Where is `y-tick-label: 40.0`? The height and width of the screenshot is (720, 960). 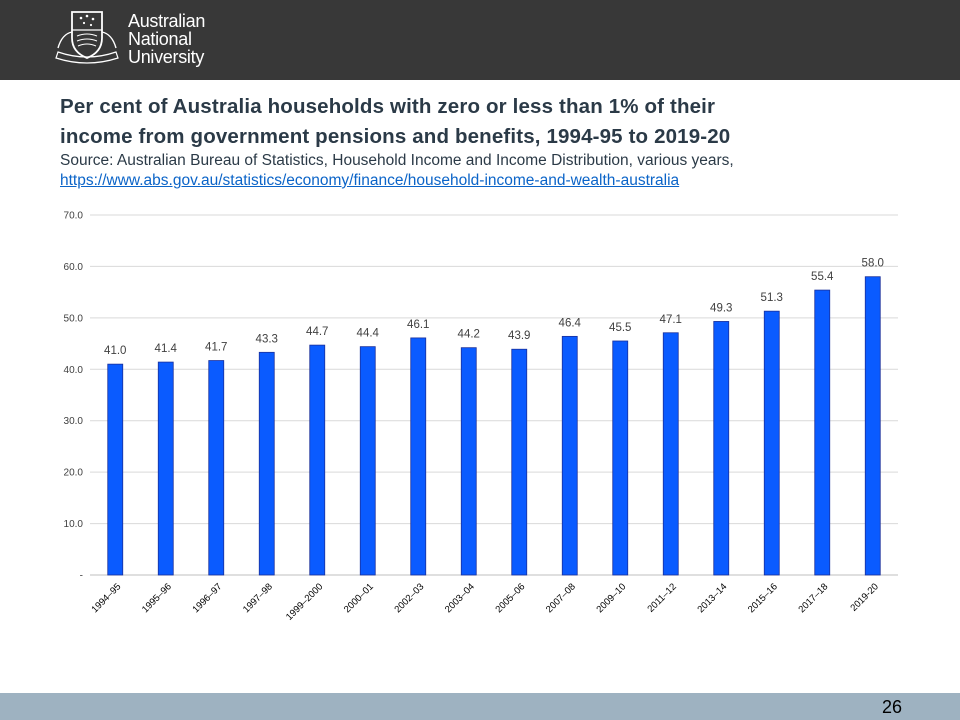 y-tick-label: 40.0 is located at coordinates (74, 370).